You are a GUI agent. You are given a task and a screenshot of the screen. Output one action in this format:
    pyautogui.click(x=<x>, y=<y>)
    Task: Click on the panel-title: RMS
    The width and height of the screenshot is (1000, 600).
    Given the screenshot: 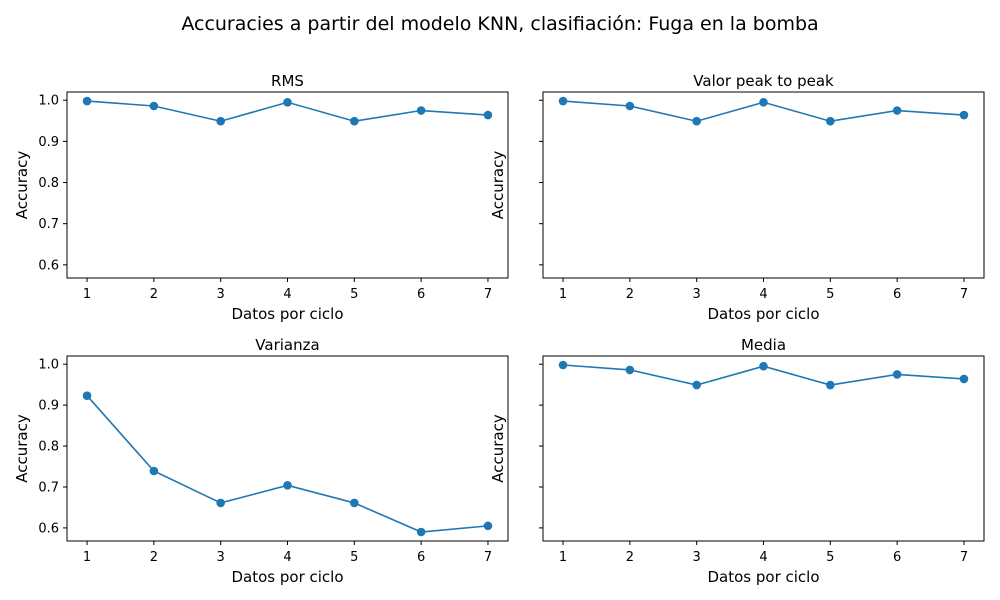 What is the action you would take?
    pyautogui.click(x=287, y=81)
    